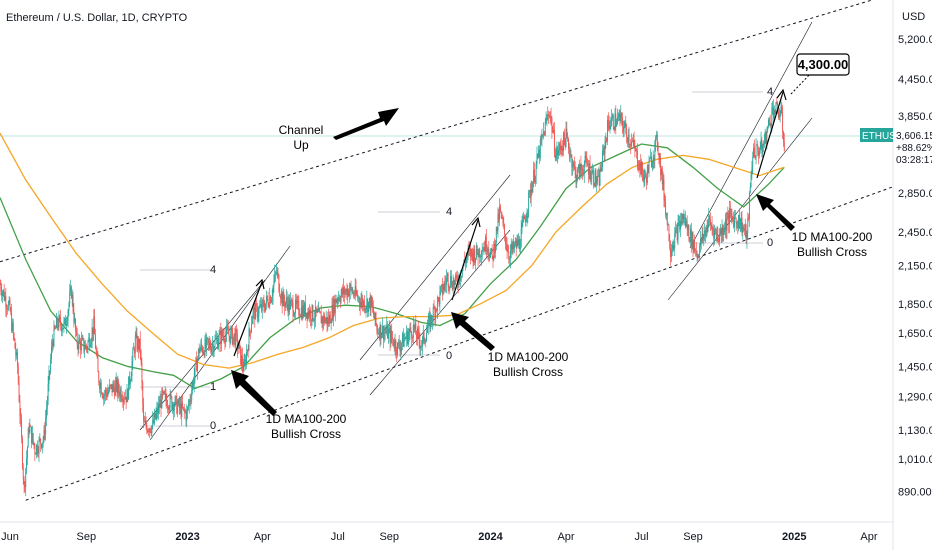  Describe the element at coordinates (915, 194) in the screenshot. I see `y-tick-label: 2,850.00` at that location.